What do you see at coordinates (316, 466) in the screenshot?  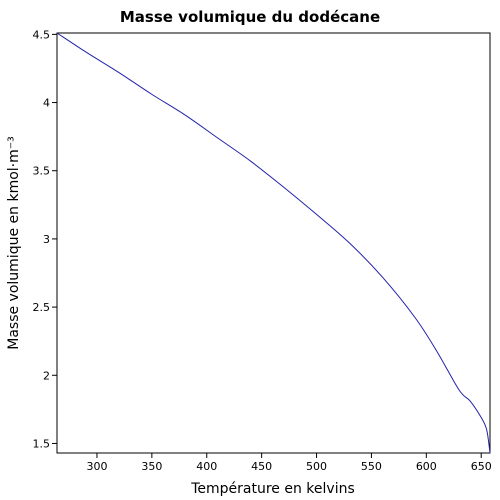 I see `x-tick-label: 500` at bounding box center [316, 466].